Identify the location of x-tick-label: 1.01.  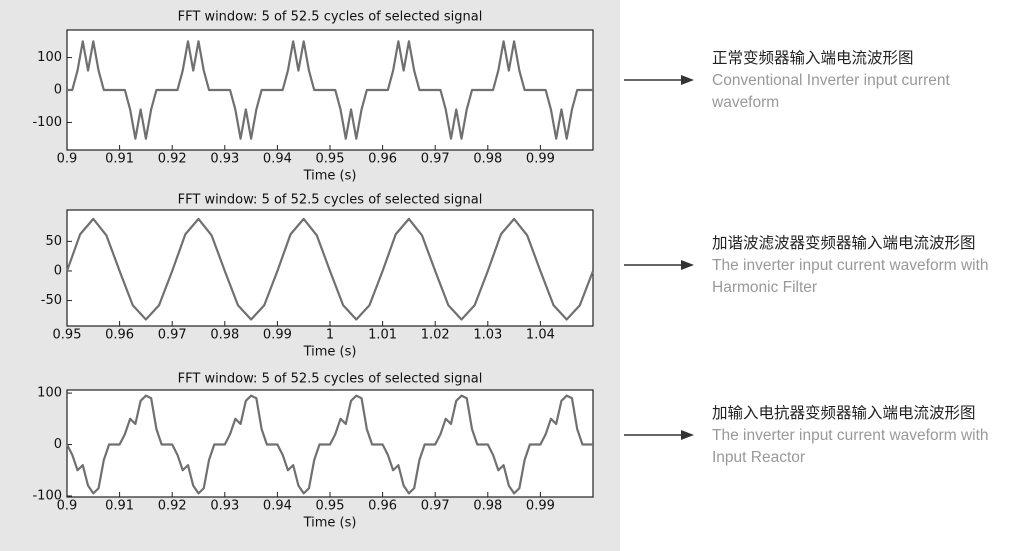
(382, 335).